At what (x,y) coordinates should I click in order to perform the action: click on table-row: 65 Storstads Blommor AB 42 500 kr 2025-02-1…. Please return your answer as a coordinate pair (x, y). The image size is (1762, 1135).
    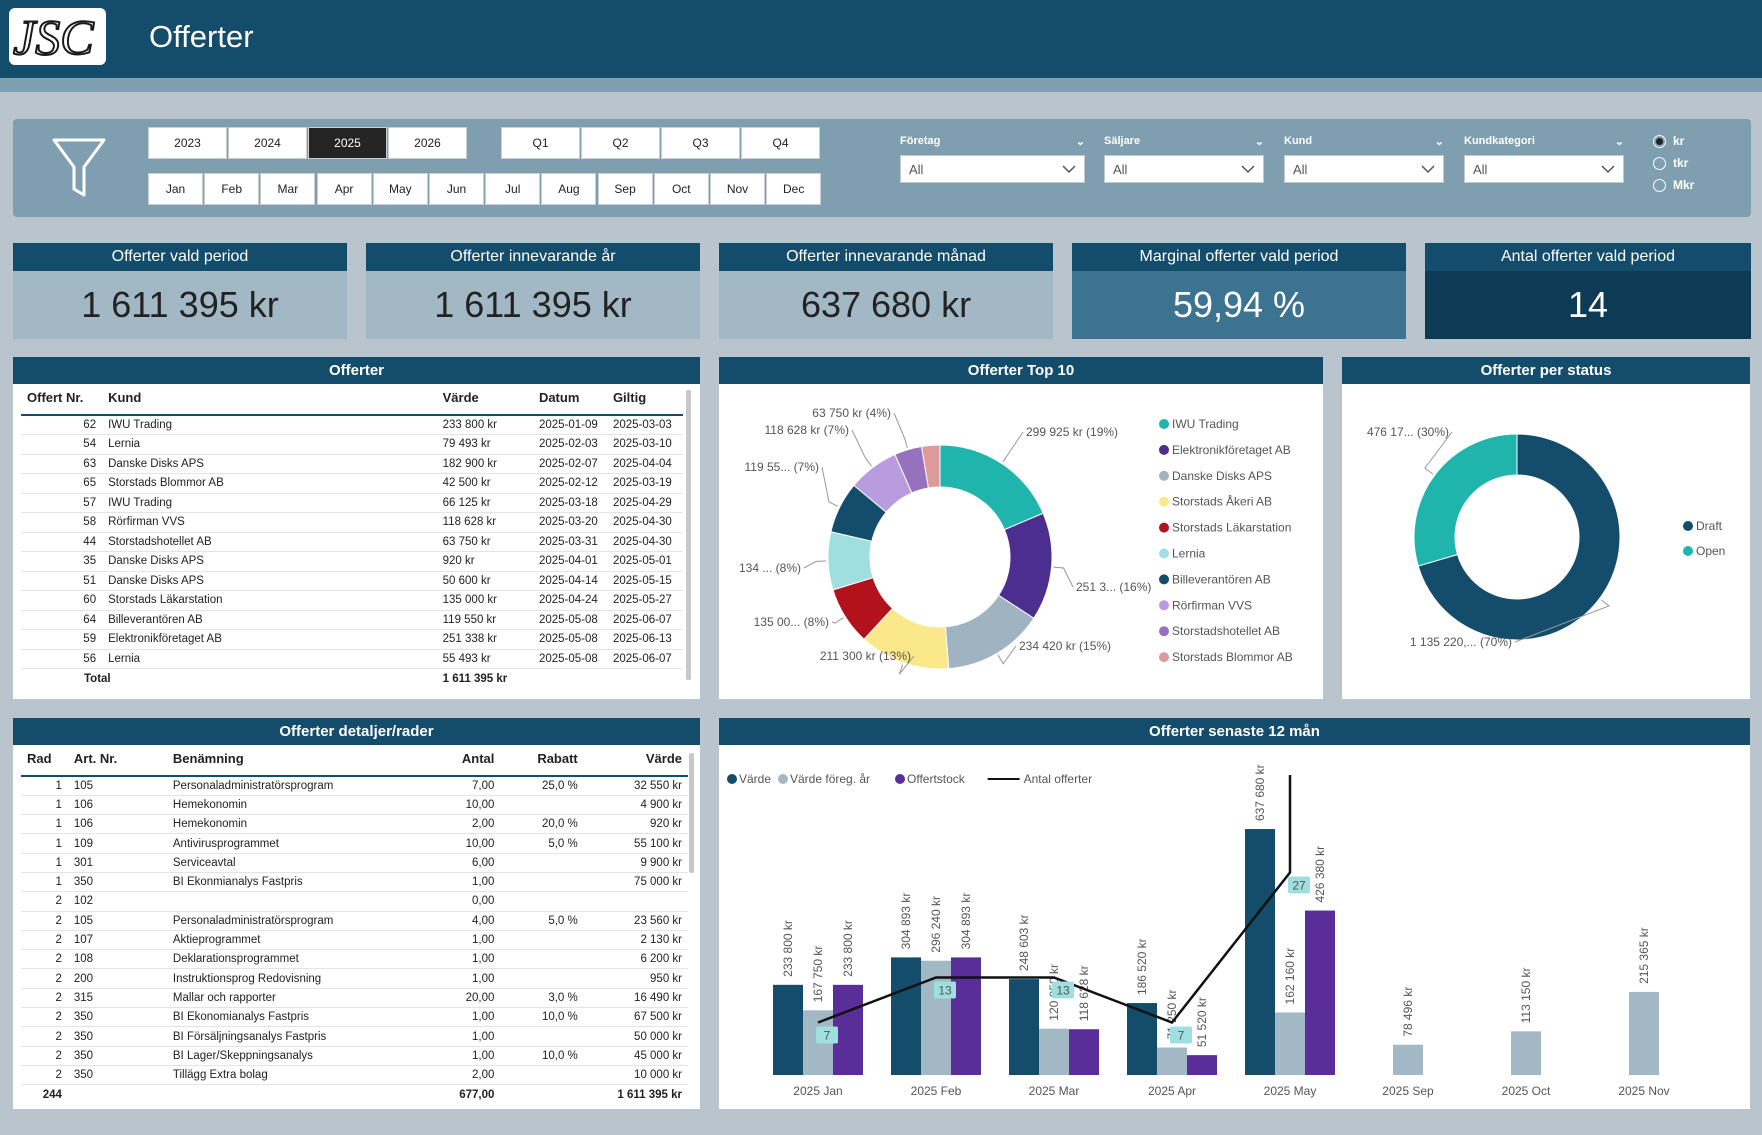
    Looking at the image, I should click on (352, 483).